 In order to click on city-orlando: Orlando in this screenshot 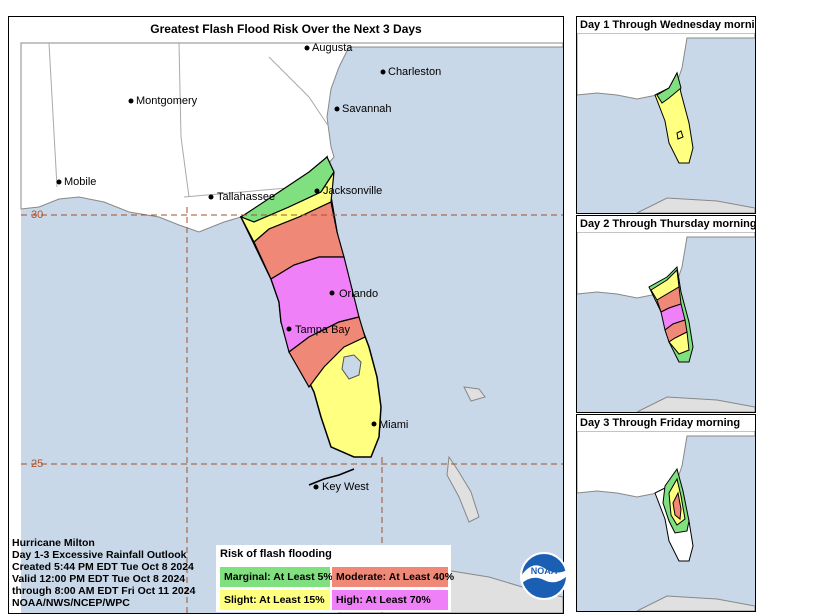, I will do `click(353, 294)`.